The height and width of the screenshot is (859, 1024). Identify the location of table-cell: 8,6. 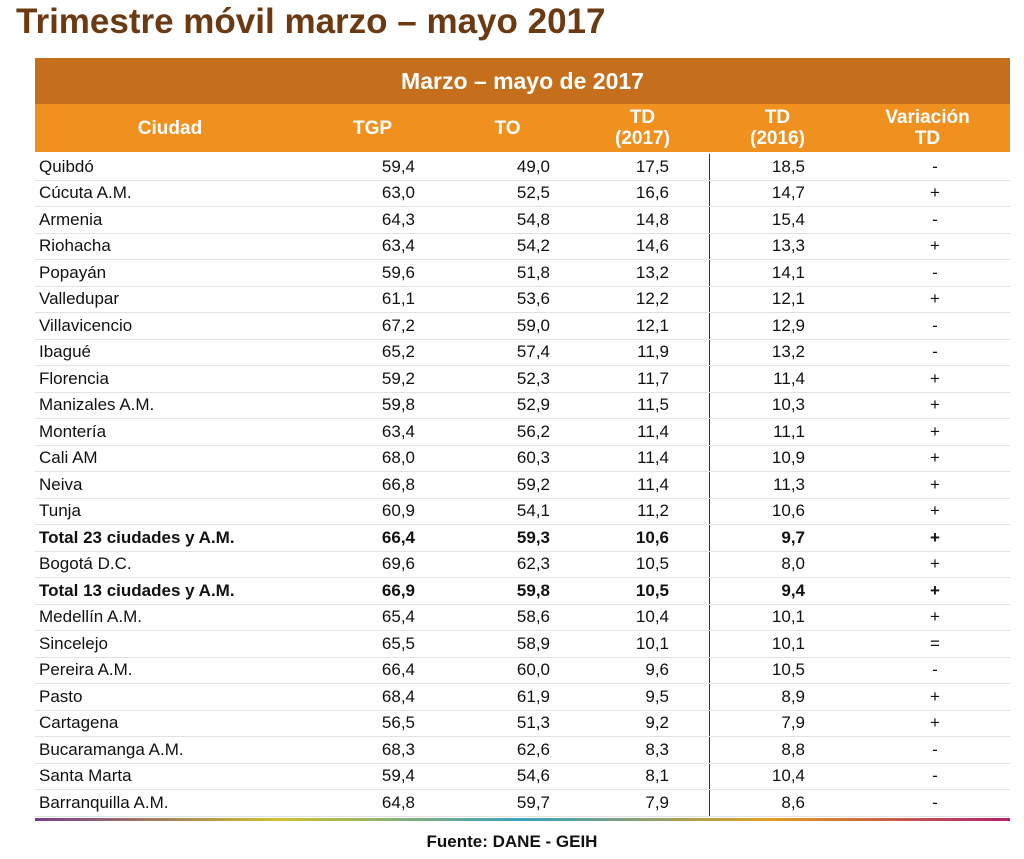
(793, 802).